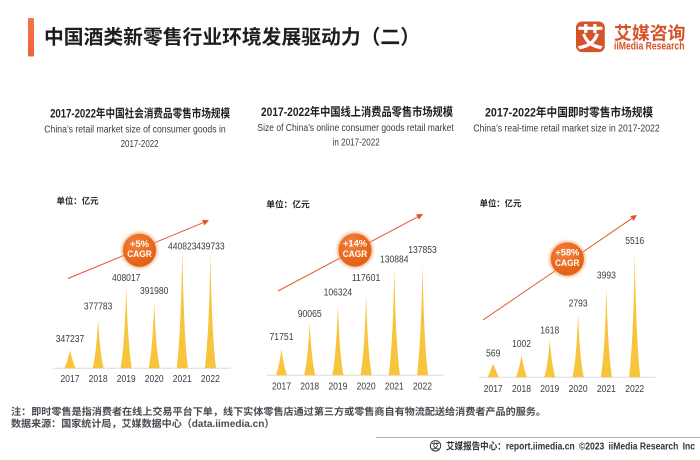 This screenshot has width=700, height=460. What do you see at coordinates (139, 244) in the screenshot?
I see `svg-text: +5%` at bounding box center [139, 244].